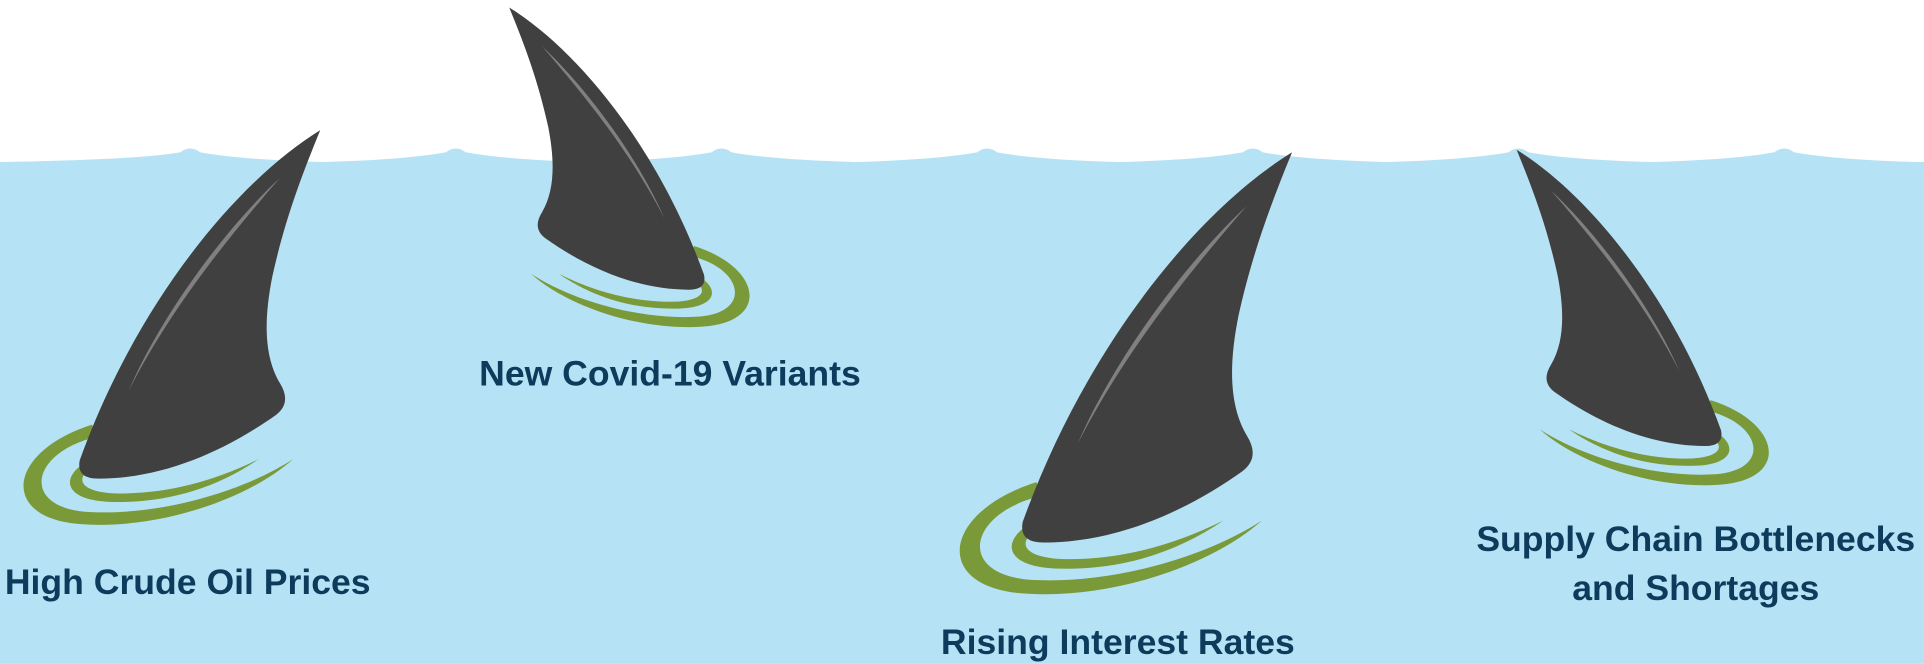 This screenshot has width=1924, height=664. Describe the element at coordinates (188, 582) in the screenshot. I see `risk-label: High Crude Oil Prices` at that location.